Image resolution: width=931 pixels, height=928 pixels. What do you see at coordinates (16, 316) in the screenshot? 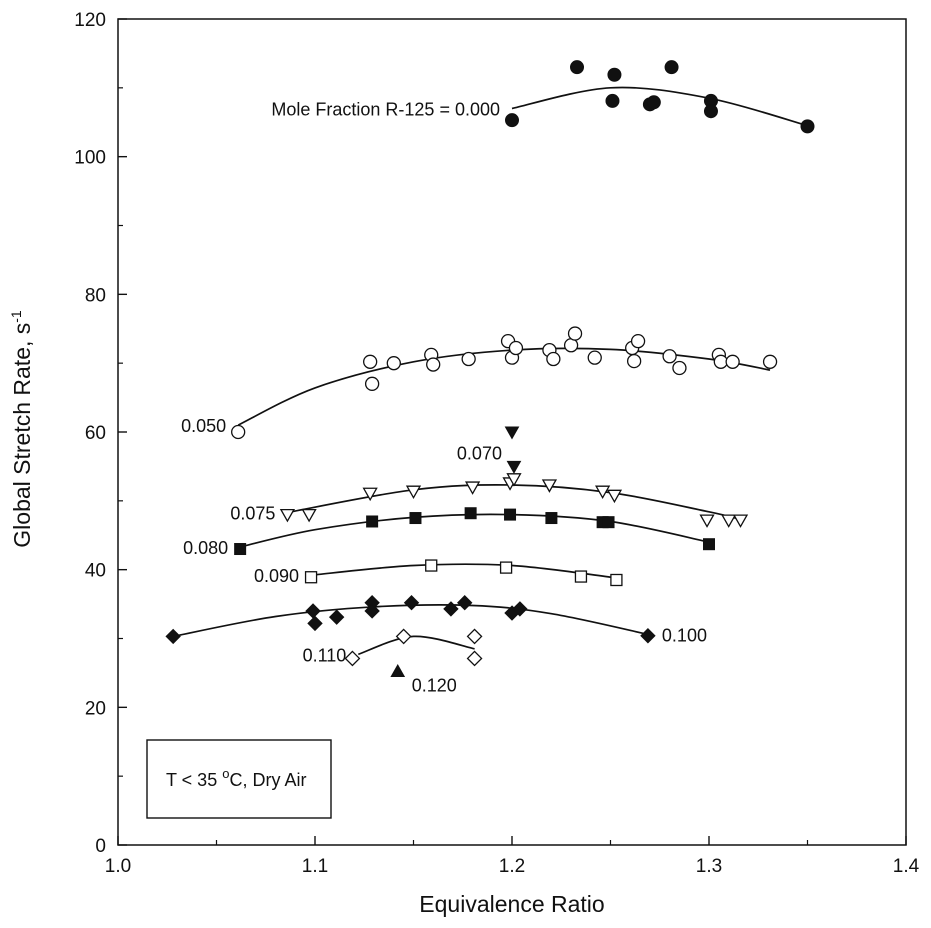
I see `y-axis-title-superscript: -1` at bounding box center [16, 316].